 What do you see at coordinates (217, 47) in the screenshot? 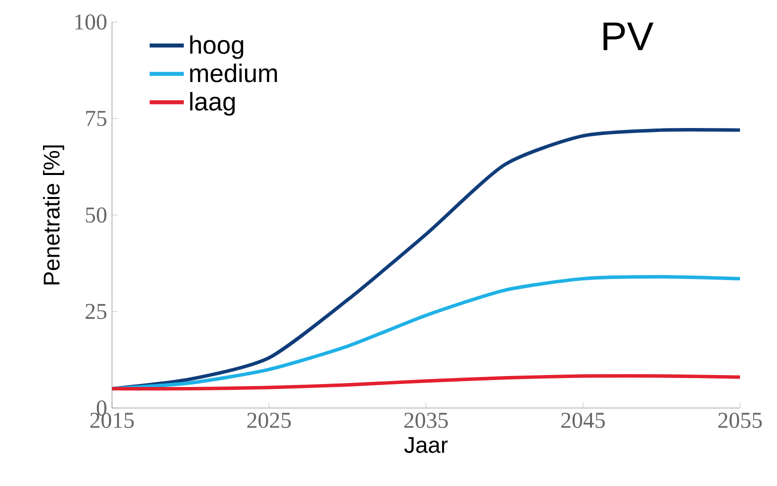
I see `legend-label: hoog` at bounding box center [217, 47].